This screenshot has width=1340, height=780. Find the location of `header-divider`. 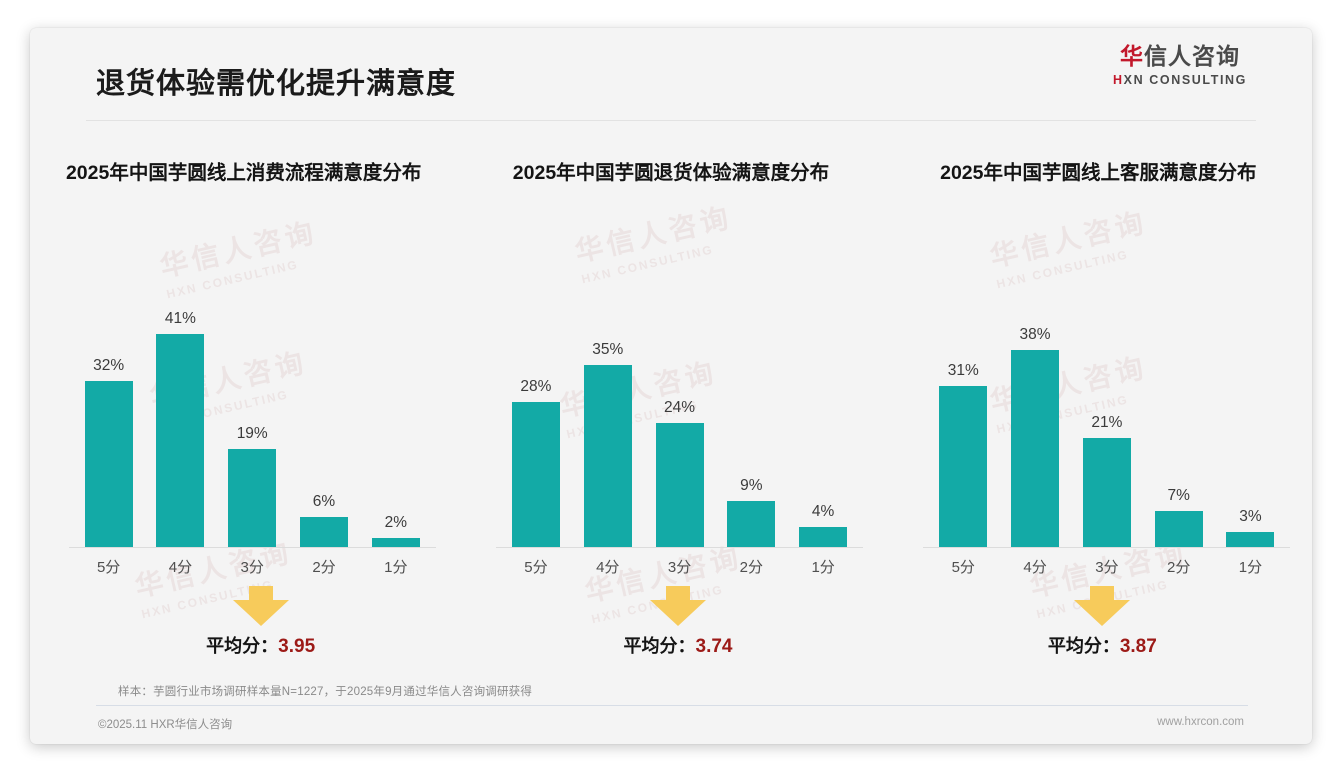

header-divider is located at coordinates (671, 120).